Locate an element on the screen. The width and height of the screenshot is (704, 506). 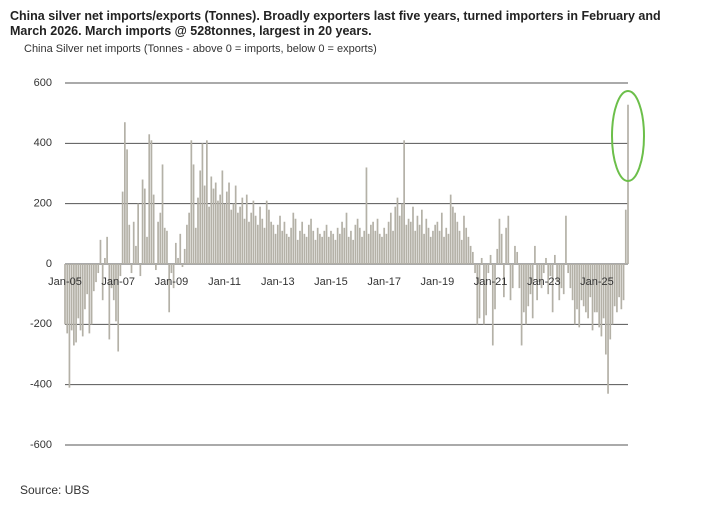
source-note: Source: UBS is located at coordinates (55, 490).